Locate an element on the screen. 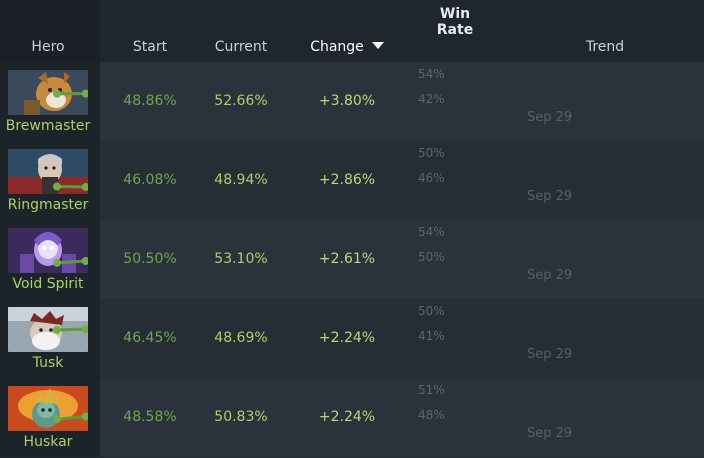  table-header is located at coordinates (352, 31).